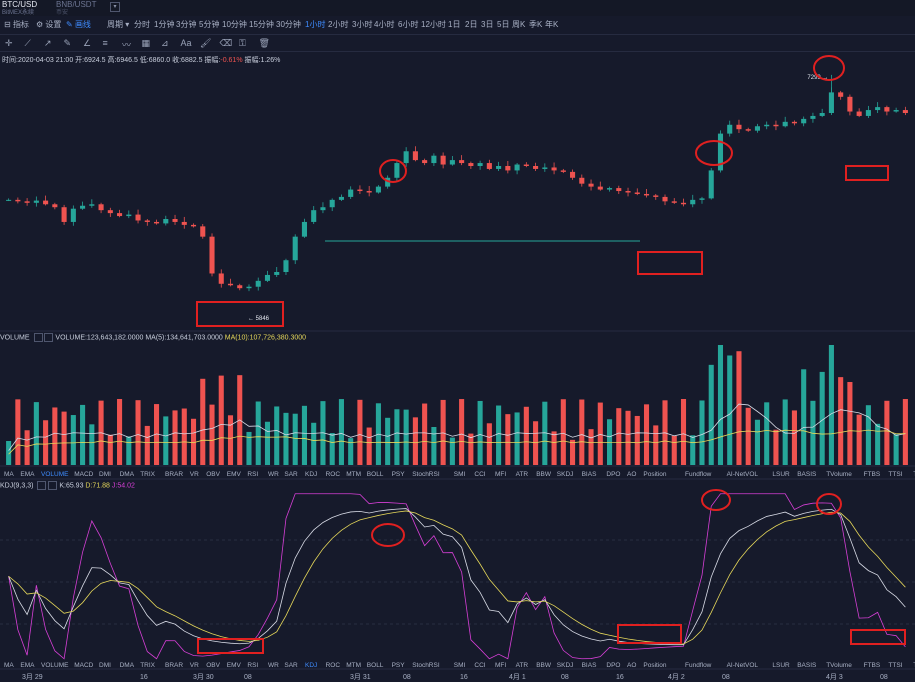 The width and height of the screenshot is (915, 682). I want to click on indicator-tab-top-21: CCI, so click(479, 474).